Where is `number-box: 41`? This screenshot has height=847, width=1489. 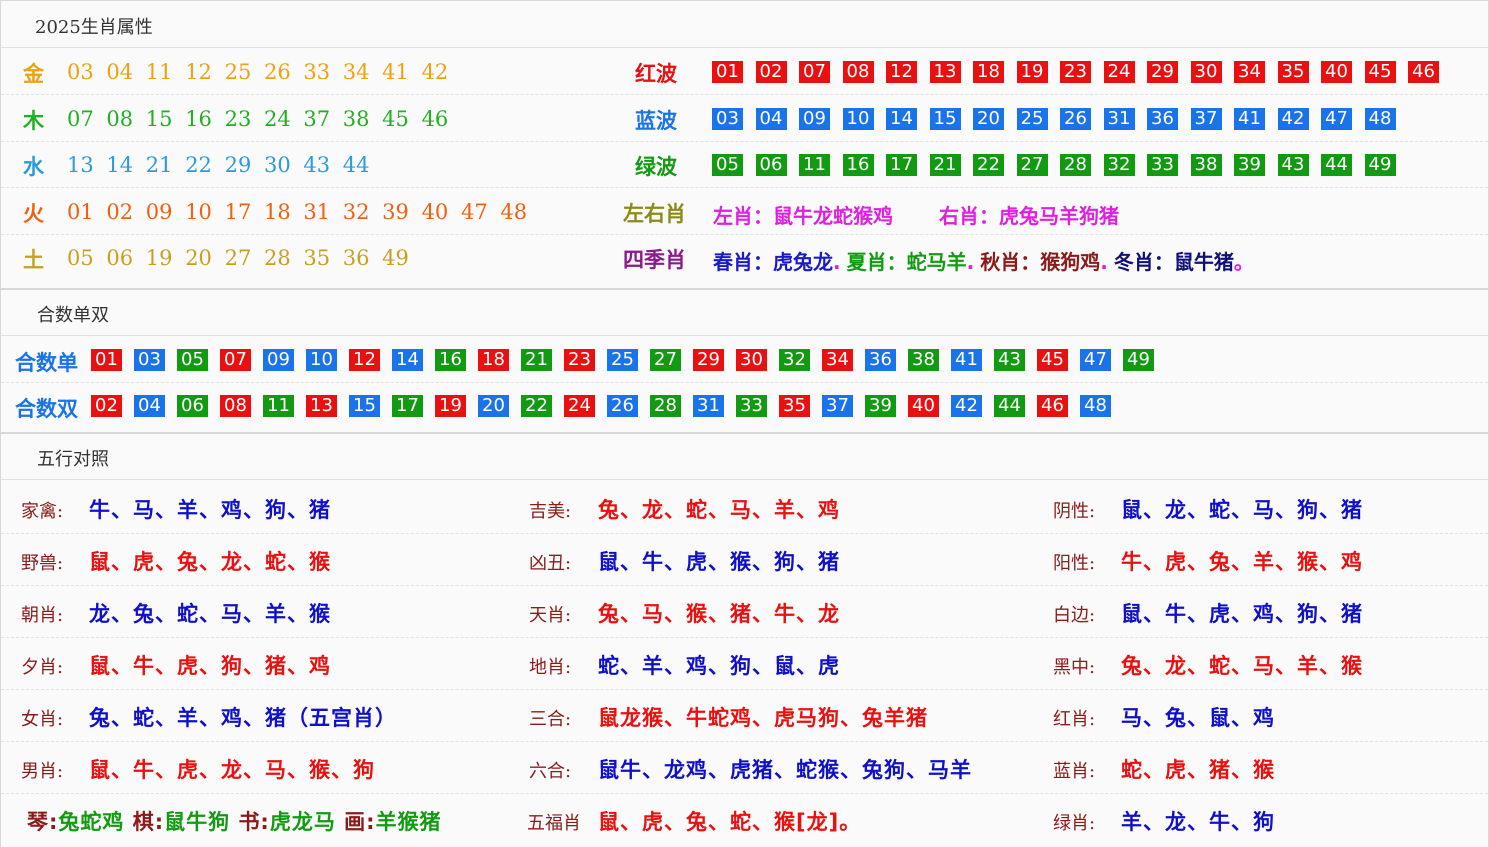
number-box: 41 is located at coordinates (1249, 118).